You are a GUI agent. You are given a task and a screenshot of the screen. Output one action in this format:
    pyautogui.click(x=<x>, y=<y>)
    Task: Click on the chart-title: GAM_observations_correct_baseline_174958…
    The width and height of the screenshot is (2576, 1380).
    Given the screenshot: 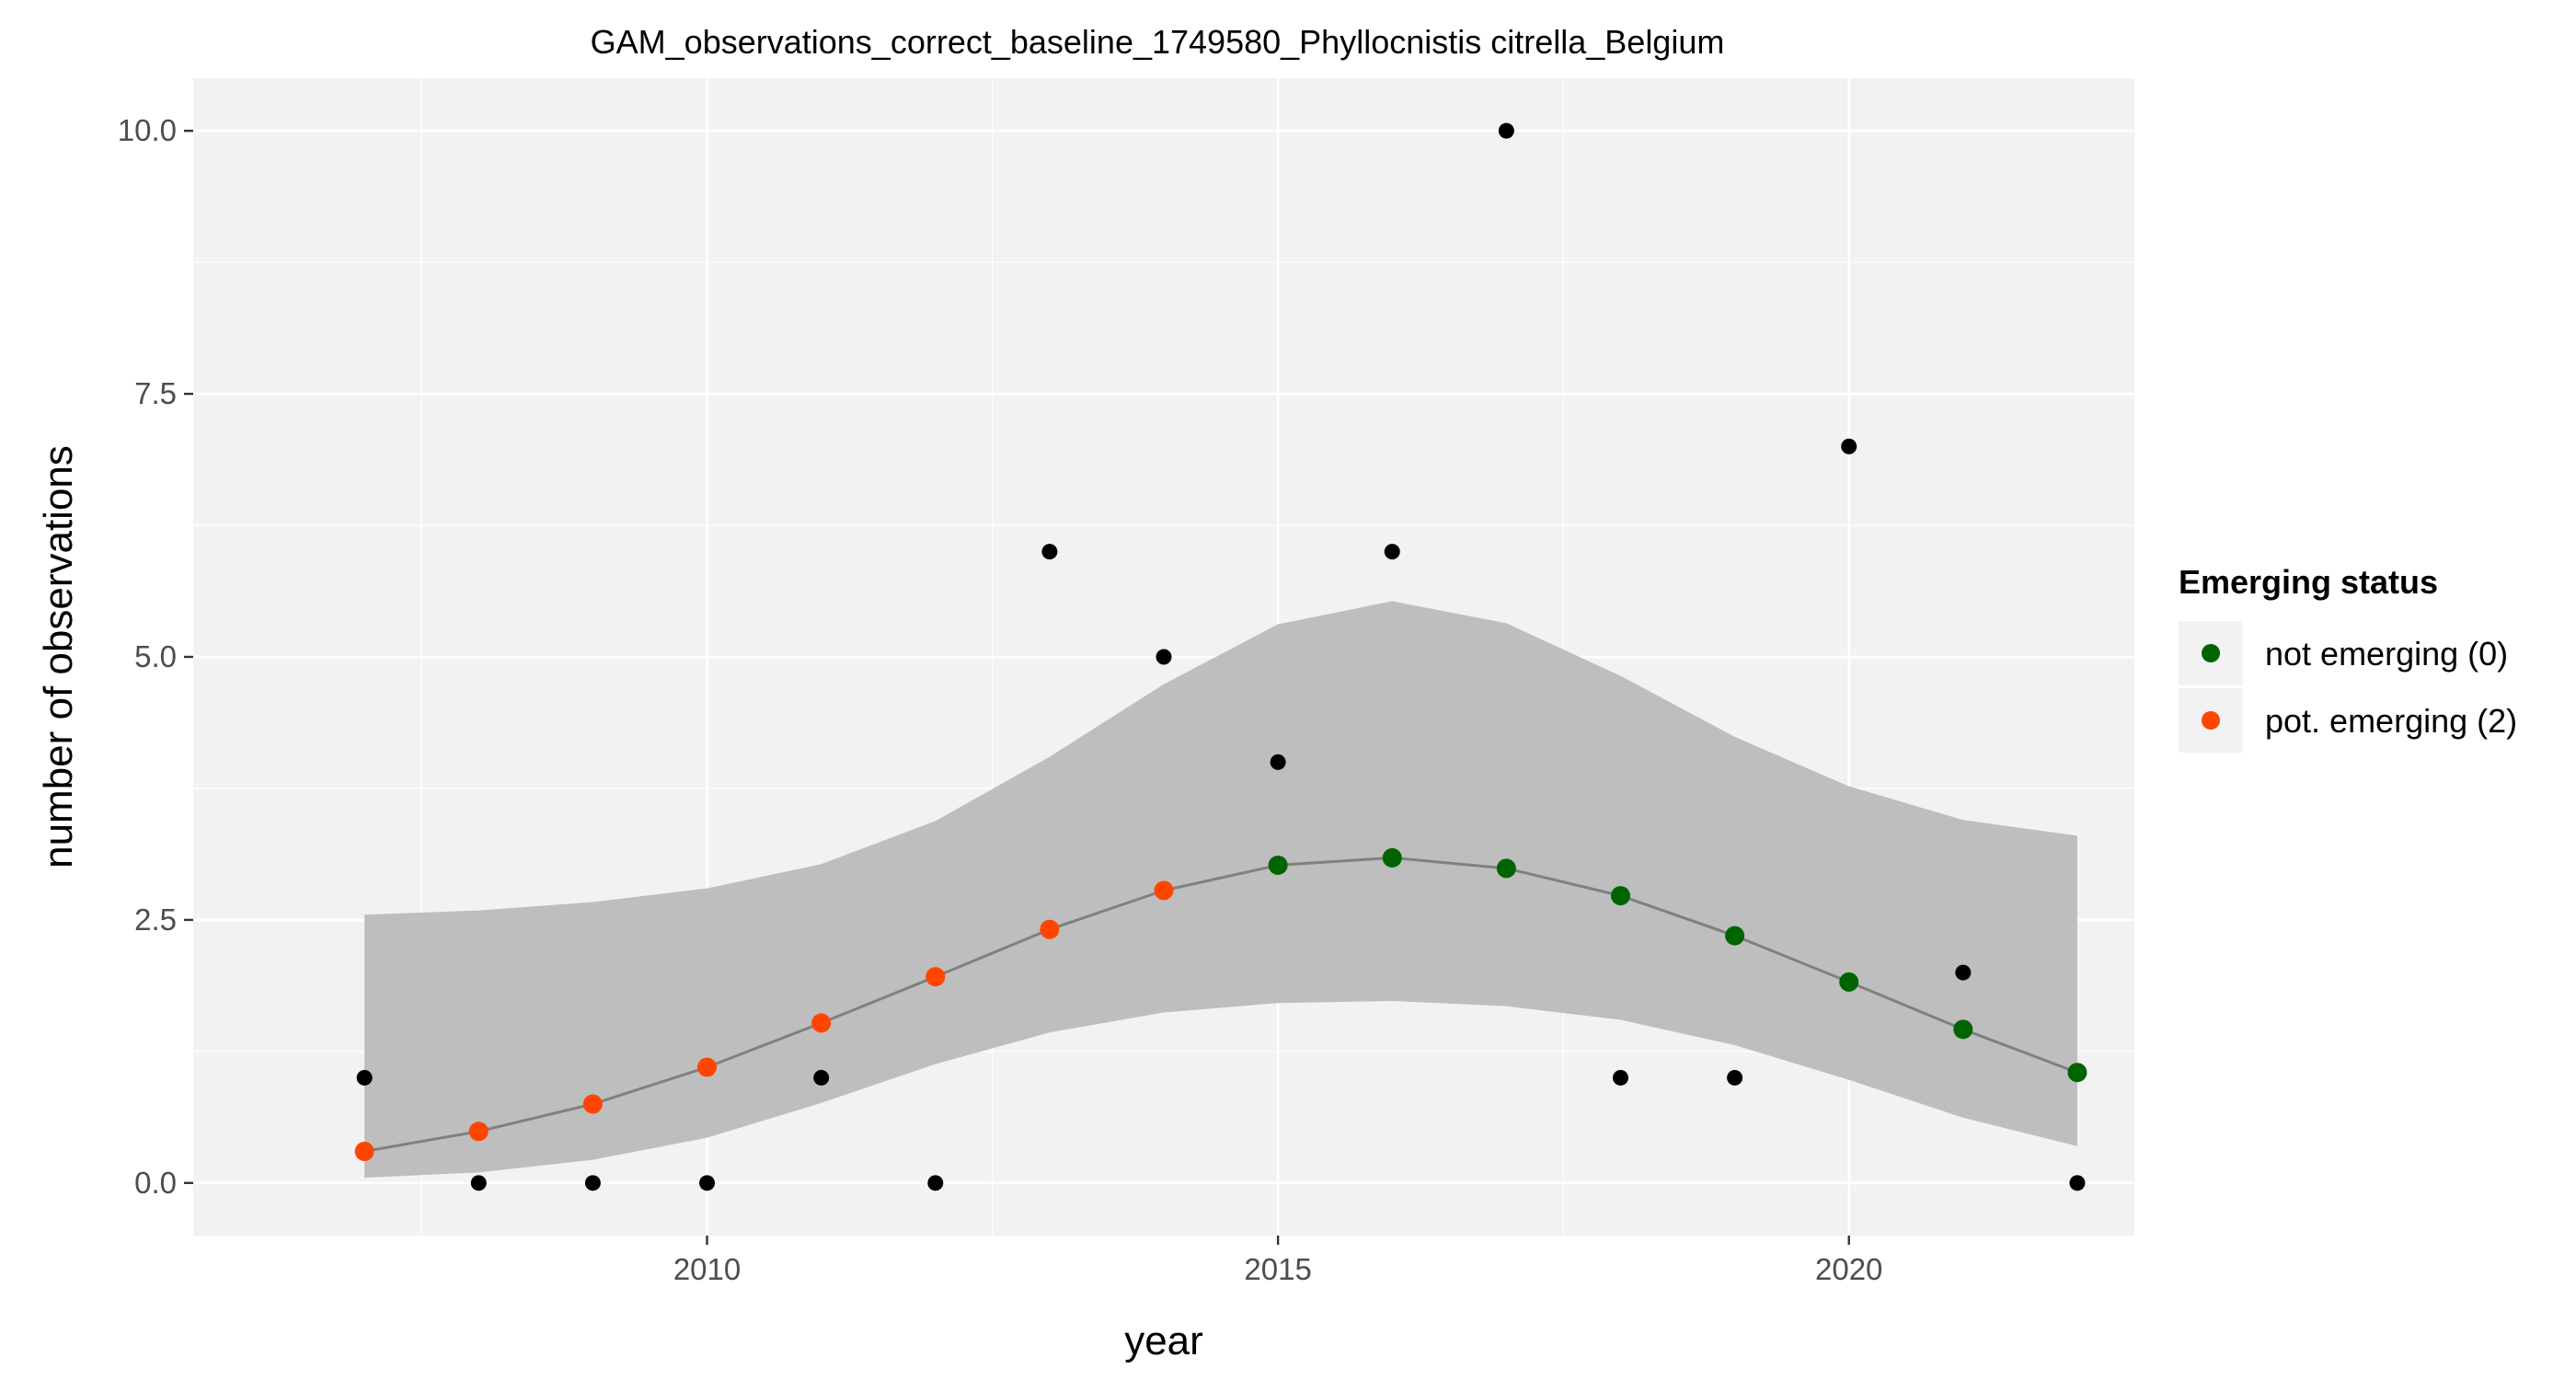 What is the action you would take?
    pyautogui.click(x=1158, y=42)
    